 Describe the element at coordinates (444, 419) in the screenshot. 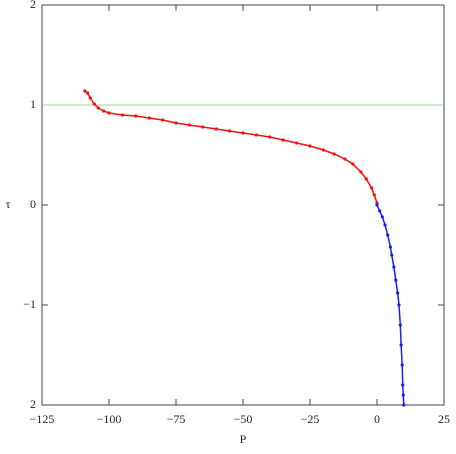

I see `x-tick-label: 25` at that location.